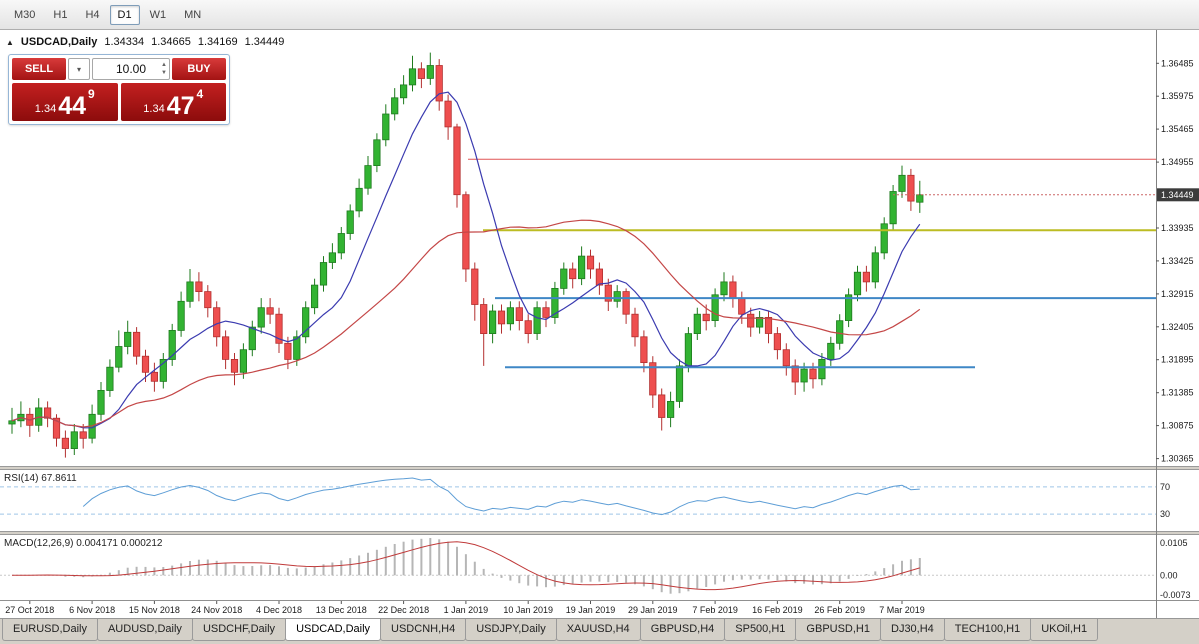 This screenshot has height=644, width=1199. Describe the element at coordinates (60, 14) in the screenshot. I see `timeframe-button-h1: H1` at that location.